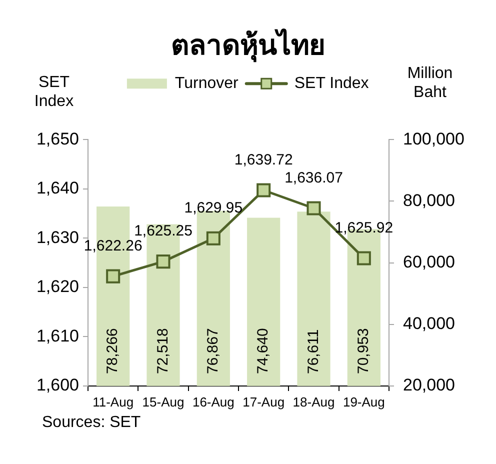 The image size is (496, 464). What do you see at coordinates (364, 227) in the screenshot?
I see `data-label: 1,625.92` at bounding box center [364, 227].